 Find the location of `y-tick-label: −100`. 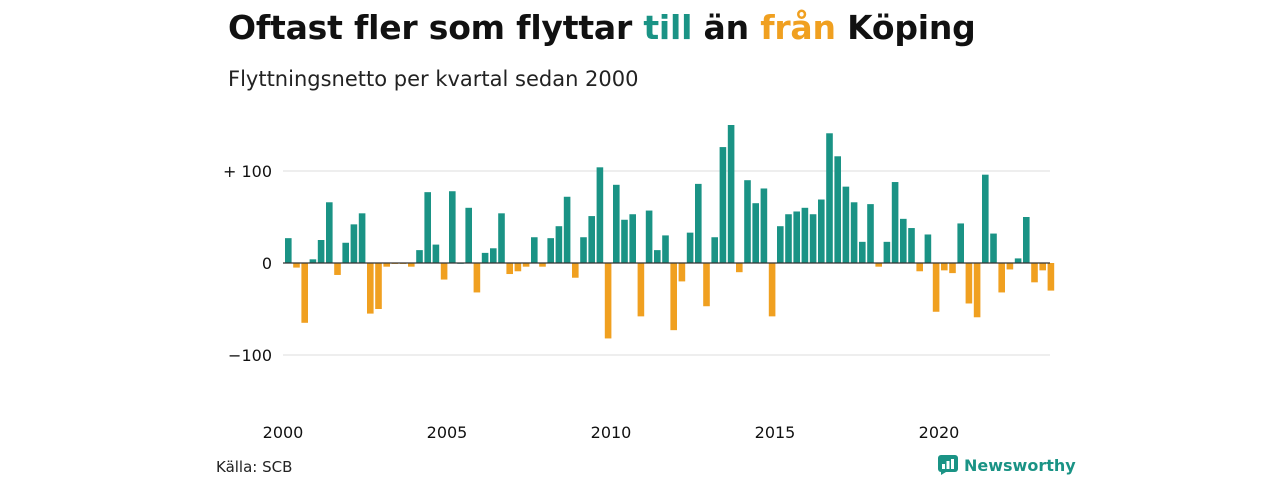

y-tick-label: −100 is located at coordinates (250, 355).